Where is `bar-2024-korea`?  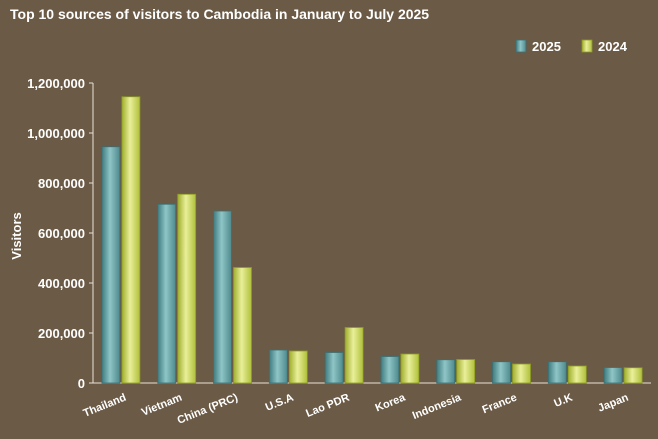
bar-2024-korea is located at coordinates (410, 368).